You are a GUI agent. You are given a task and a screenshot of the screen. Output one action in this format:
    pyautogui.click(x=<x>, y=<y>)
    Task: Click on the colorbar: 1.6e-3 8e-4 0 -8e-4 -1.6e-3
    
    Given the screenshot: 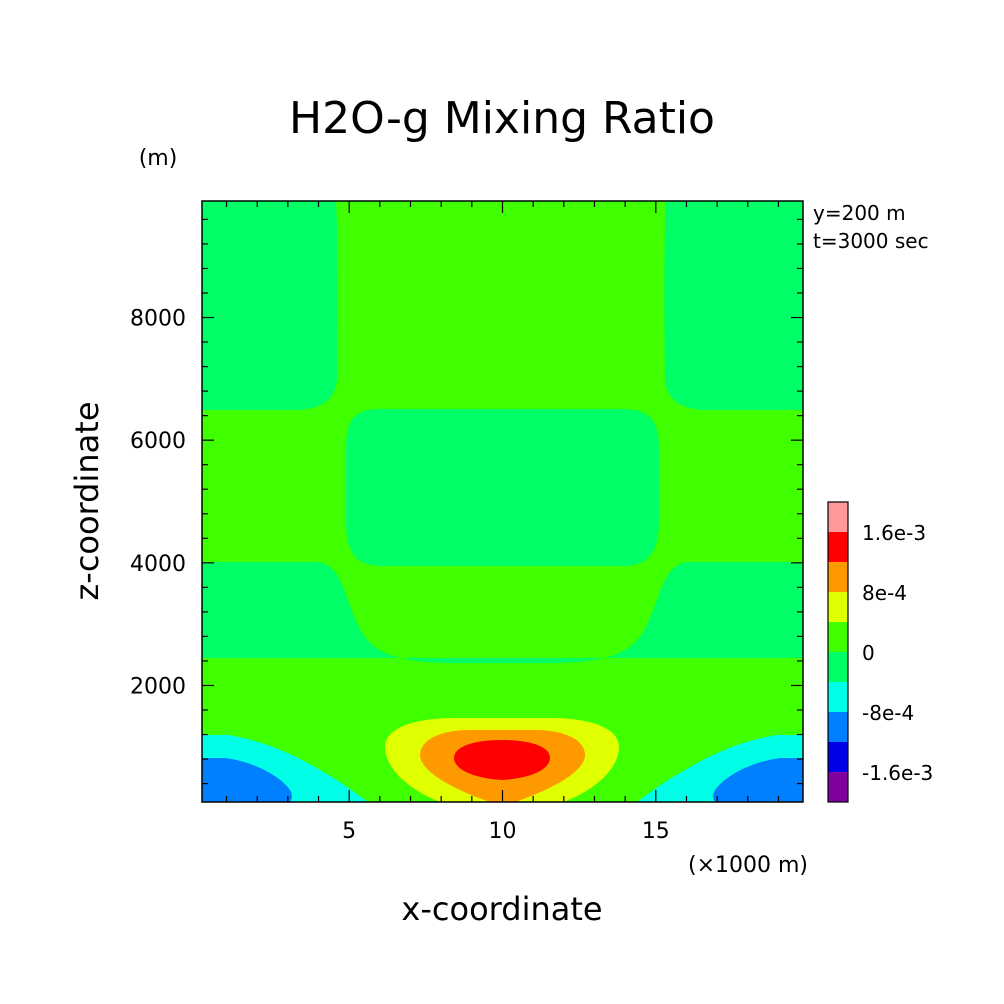 What is the action you would take?
    pyautogui.click(x=880, y=652)
    